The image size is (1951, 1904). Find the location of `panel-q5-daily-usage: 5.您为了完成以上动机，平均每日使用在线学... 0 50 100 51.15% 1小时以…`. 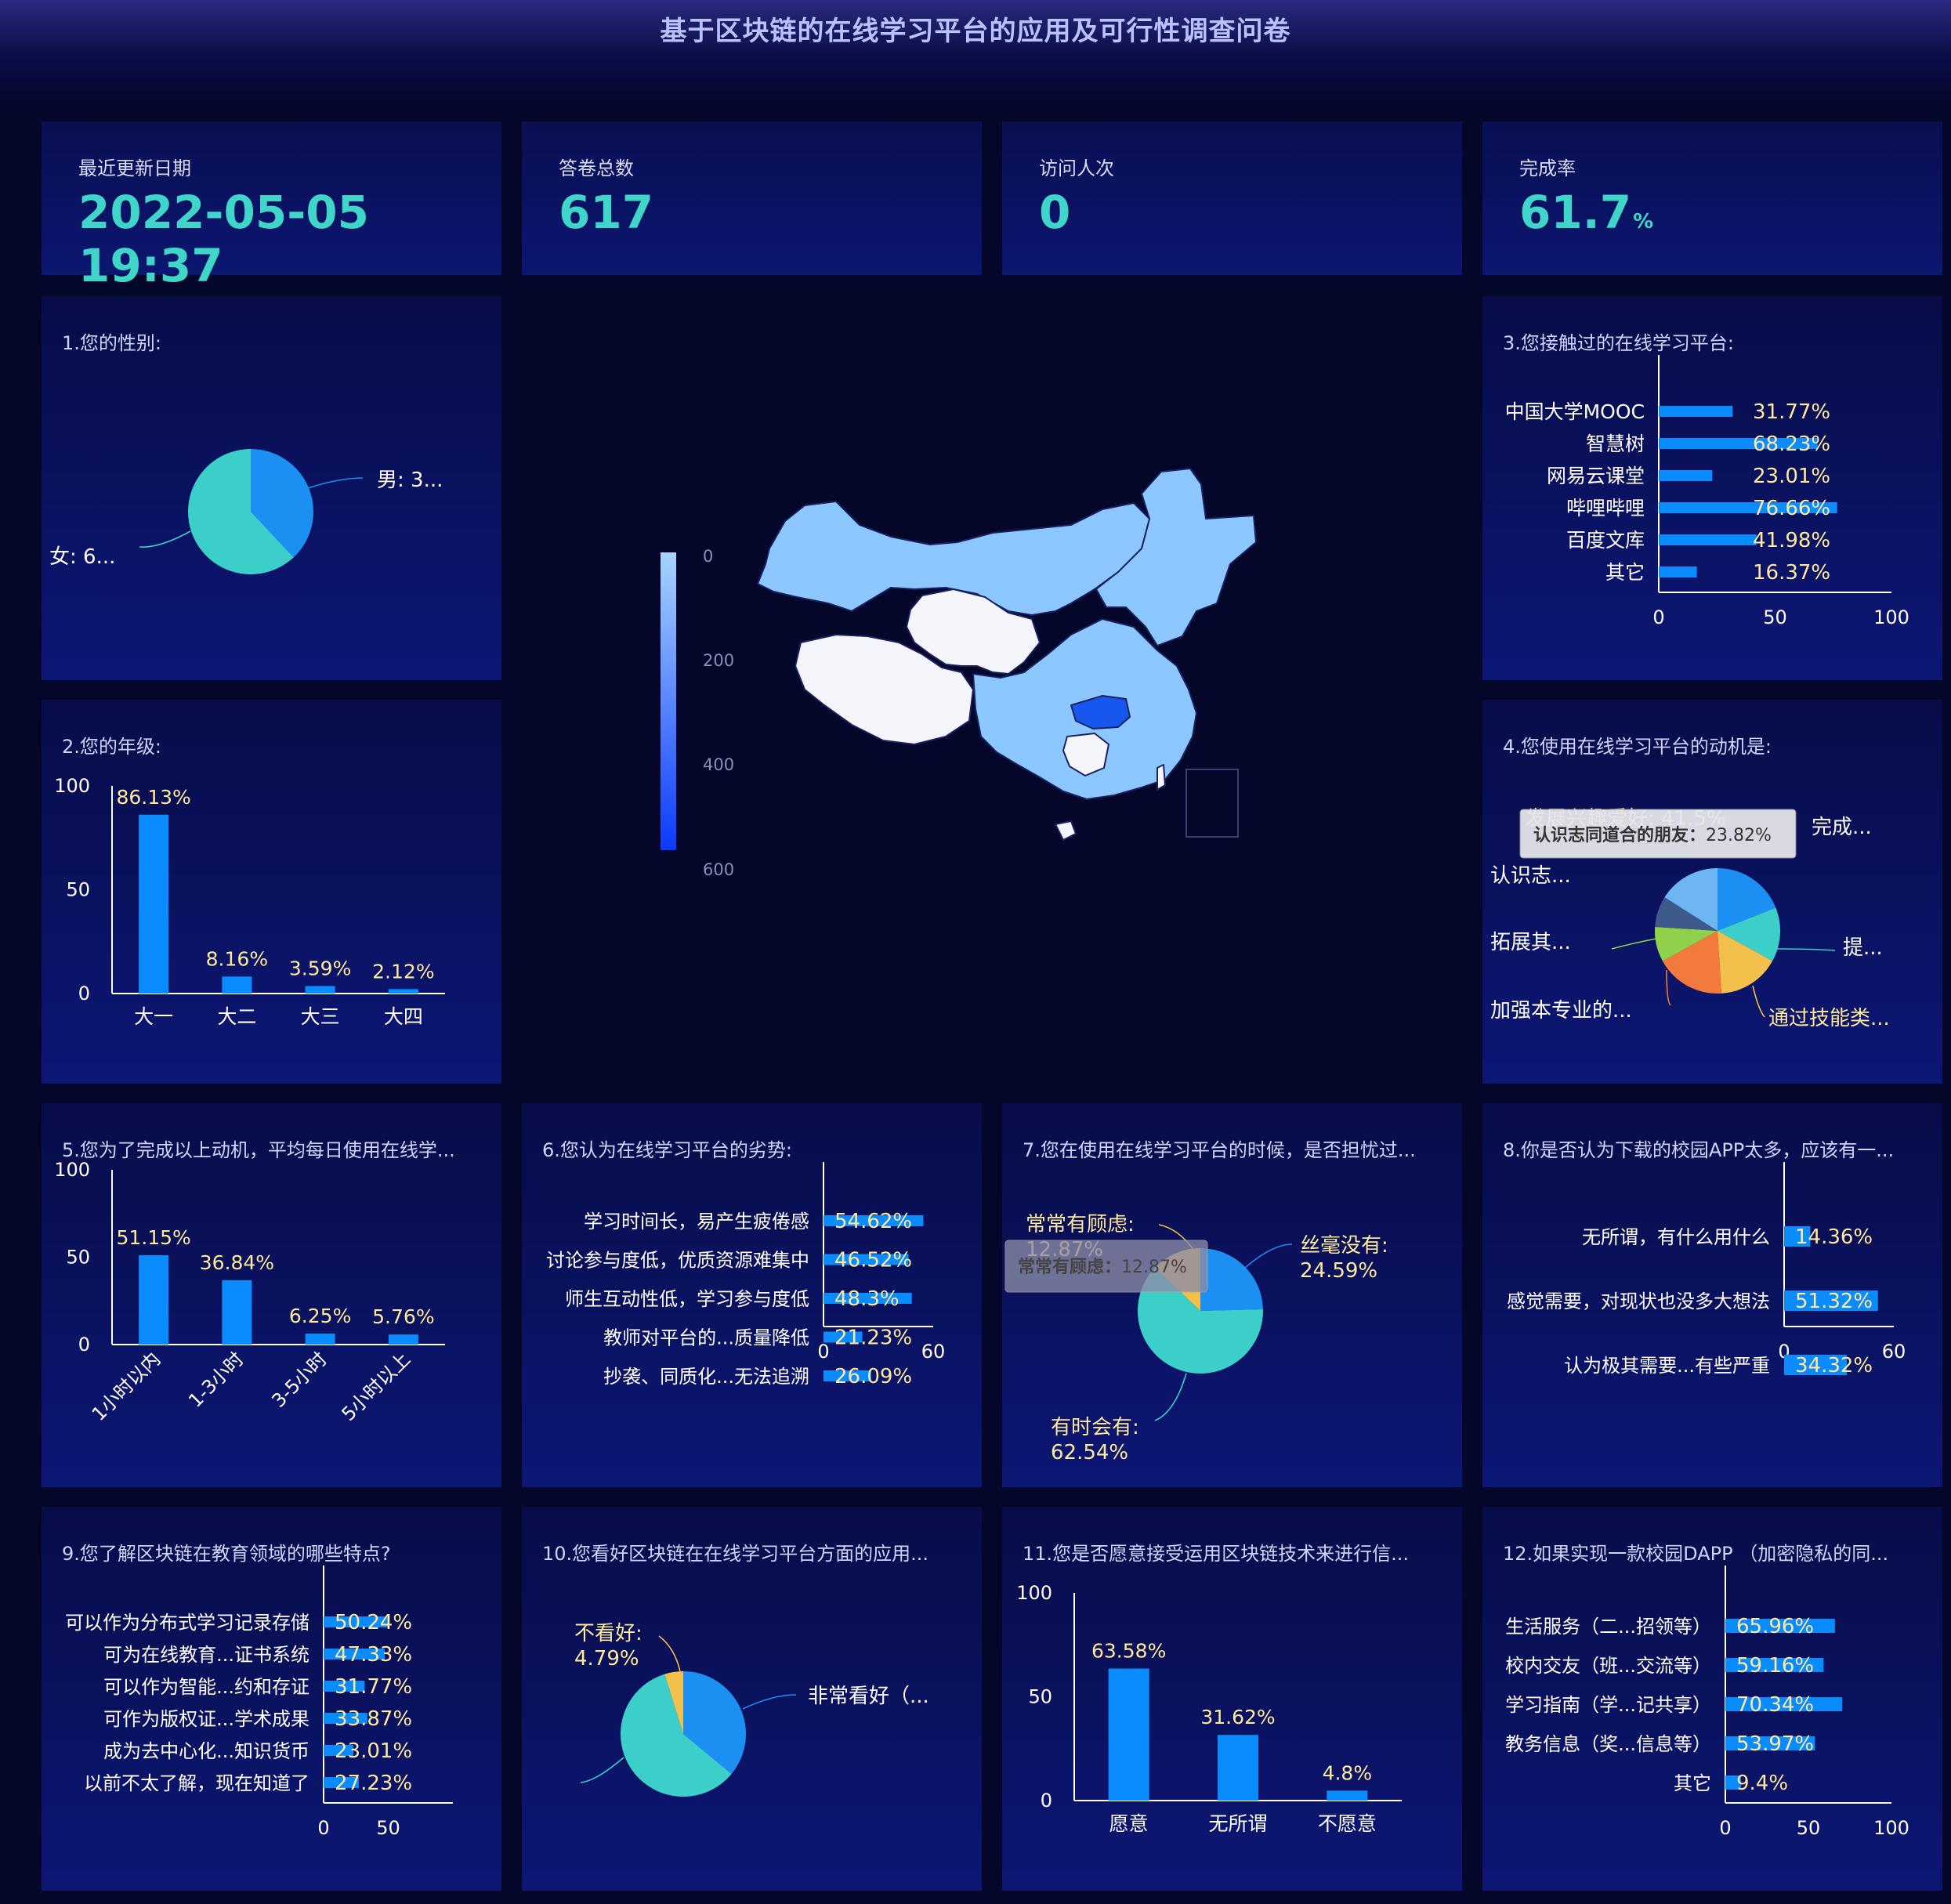

panel-q5-daily-usage: 5.您为了完成以上动机，平均每日使用在线学... 0 50 100 51.15% 1小时以… is located at coordinates (271, 1295).